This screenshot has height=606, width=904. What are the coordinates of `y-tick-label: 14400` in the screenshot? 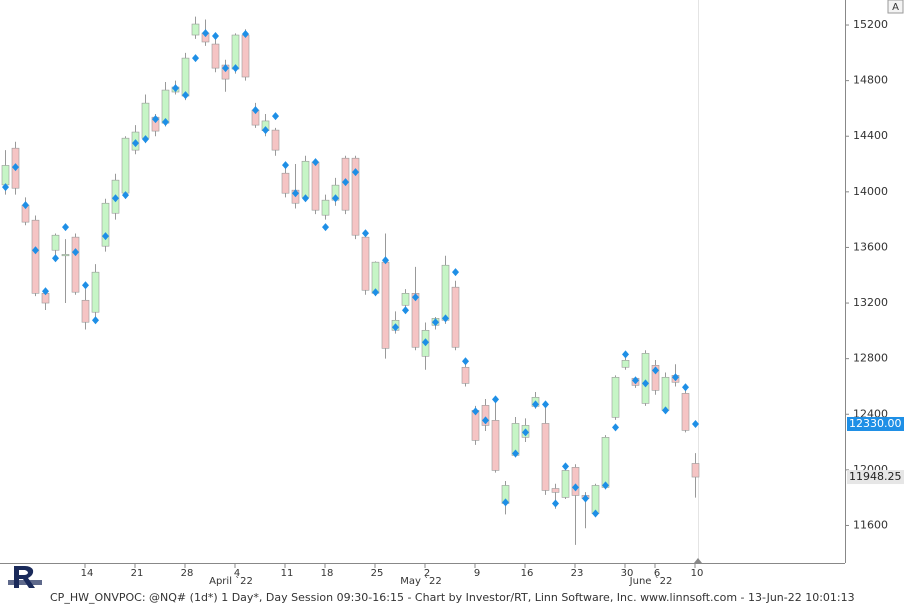 It's located at (870, 135).